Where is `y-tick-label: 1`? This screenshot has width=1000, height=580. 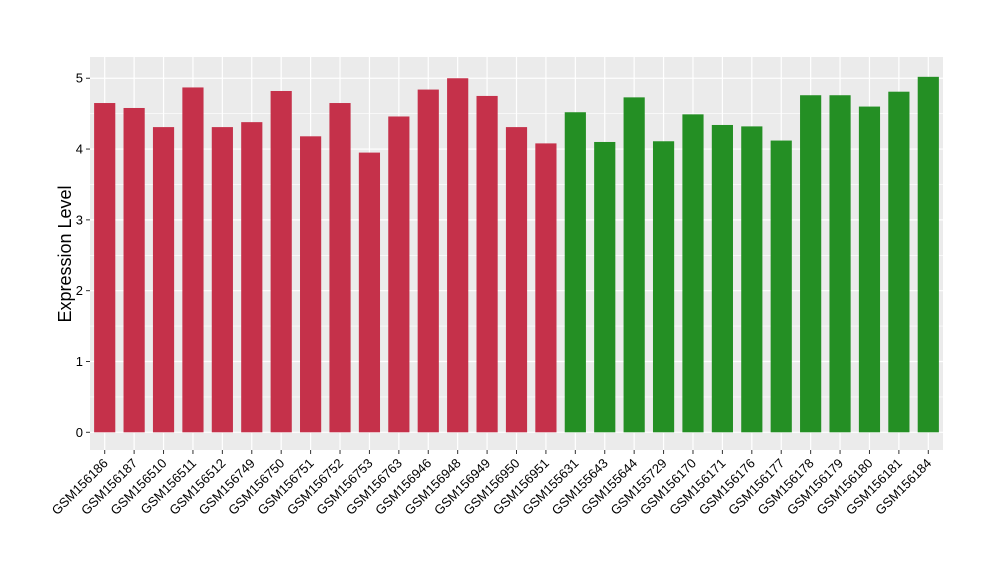 y-tick-label: 1 is located at coordinates (79, 361).